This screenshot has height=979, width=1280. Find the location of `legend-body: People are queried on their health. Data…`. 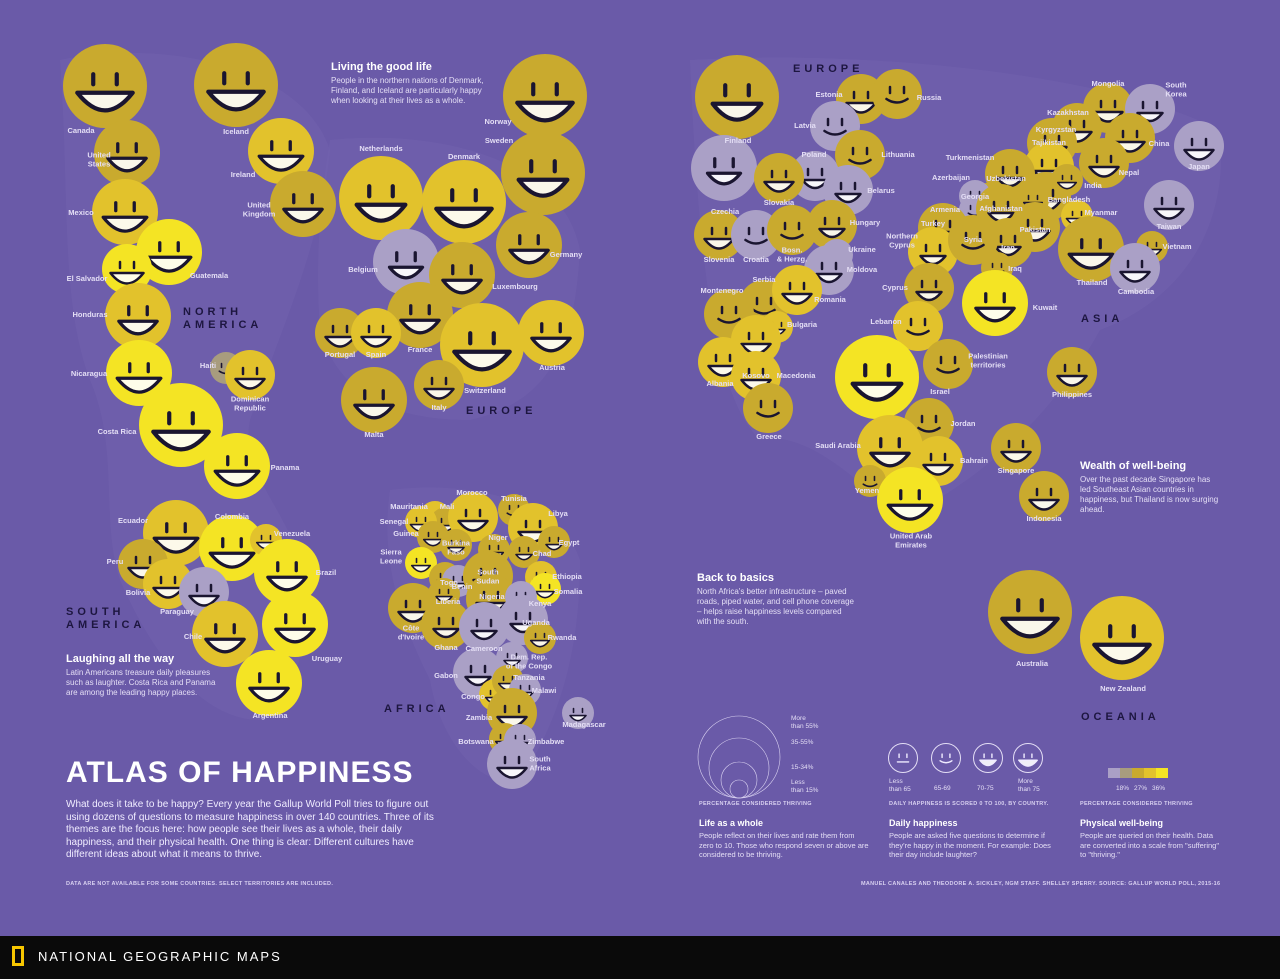

legend-body: People are queried on their health. Data… is located at coordinates (1150, 845).